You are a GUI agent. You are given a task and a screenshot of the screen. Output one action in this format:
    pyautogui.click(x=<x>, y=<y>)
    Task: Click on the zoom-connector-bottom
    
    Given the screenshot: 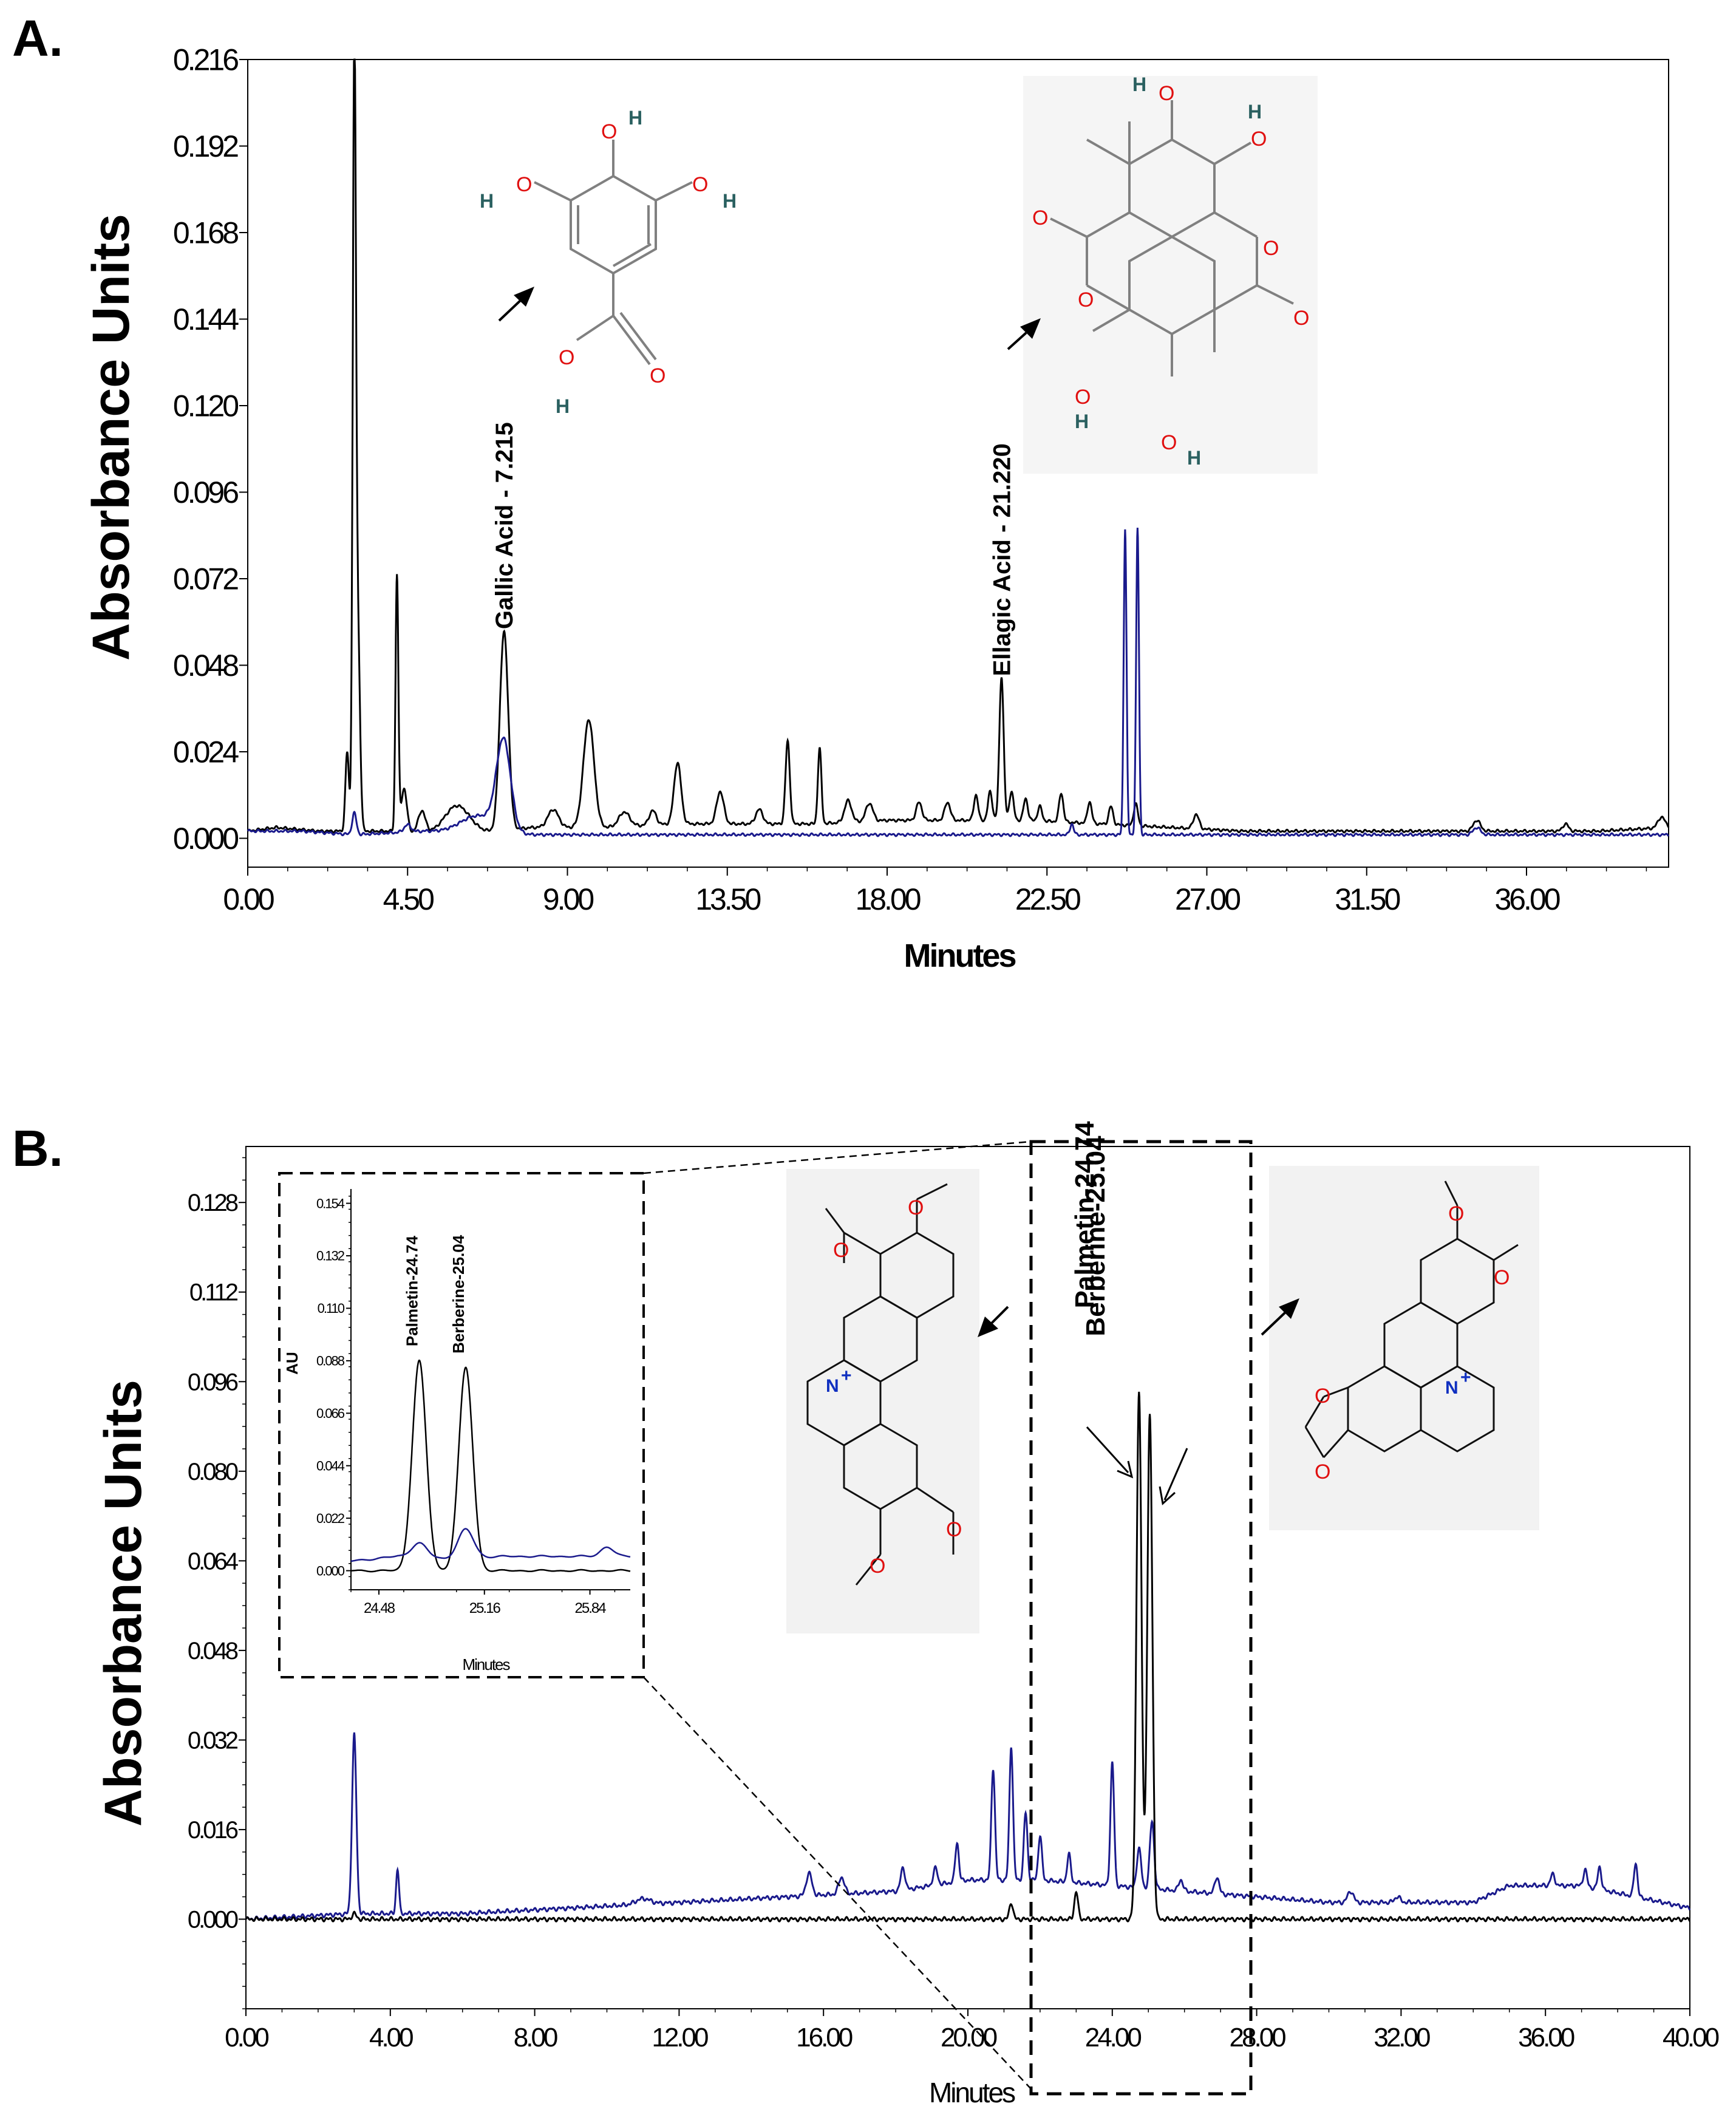 What is the action you would take?
    pyautogui.click(x=838, y=1883)
    